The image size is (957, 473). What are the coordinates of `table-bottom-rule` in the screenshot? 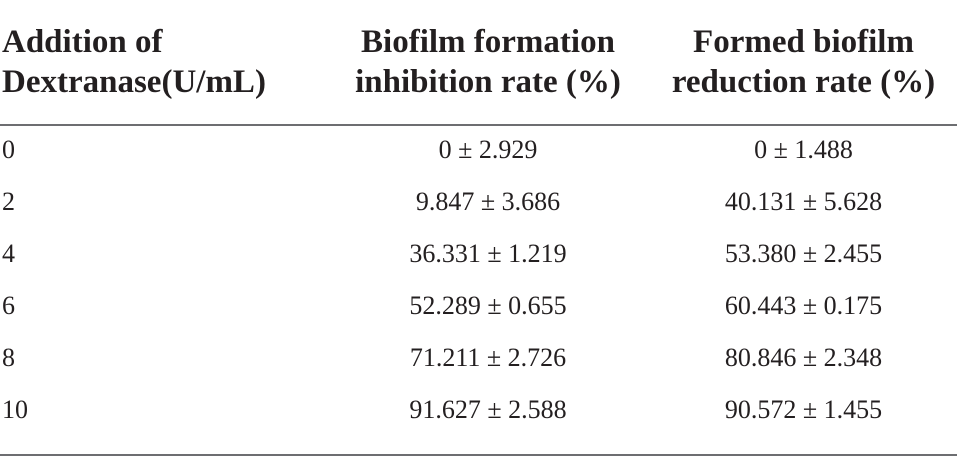 It's located at (478, 455).